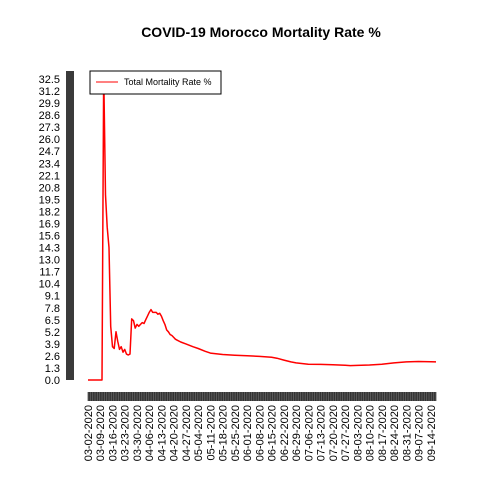 The width and height of the screenshot is (480, 485). Describe the element at coordinates (49, 261) in the screenshot. I see `y-tick-label: 13.0` at that location.